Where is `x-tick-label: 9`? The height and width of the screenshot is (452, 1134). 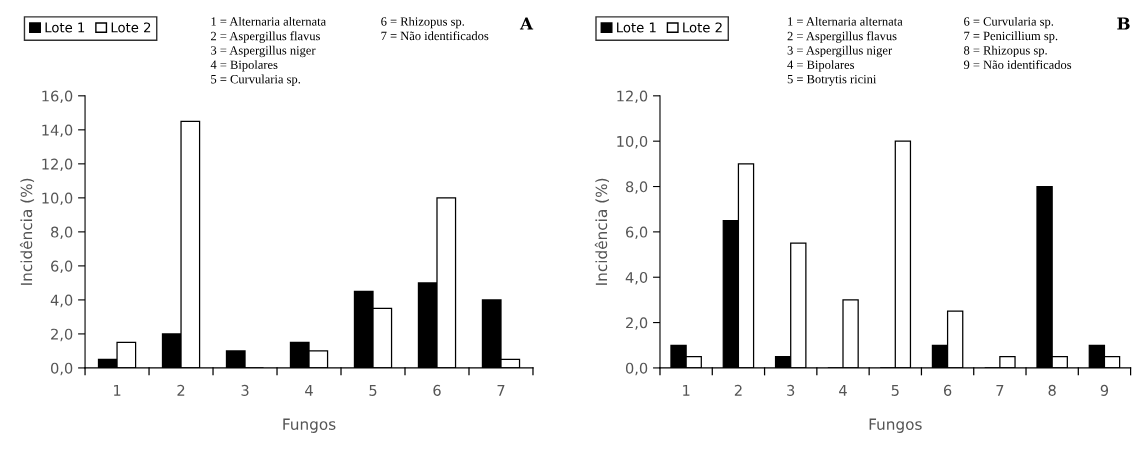 x-tick-label: 9 is located at coordinates (1104, 390).